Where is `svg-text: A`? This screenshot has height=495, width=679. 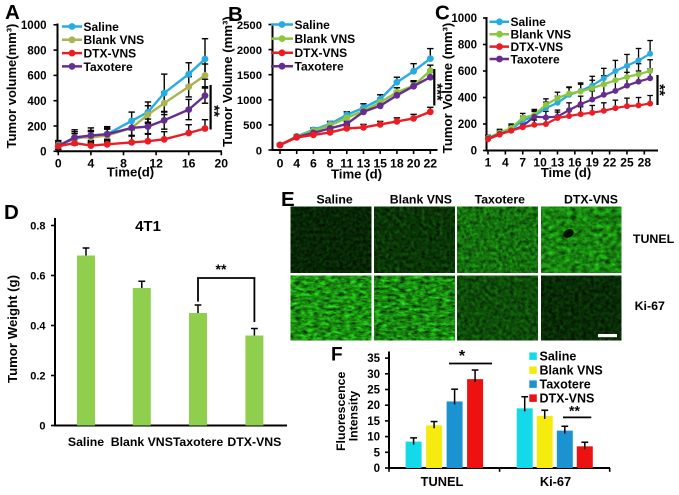 svg-text: A is located at coordinates (12, 12).